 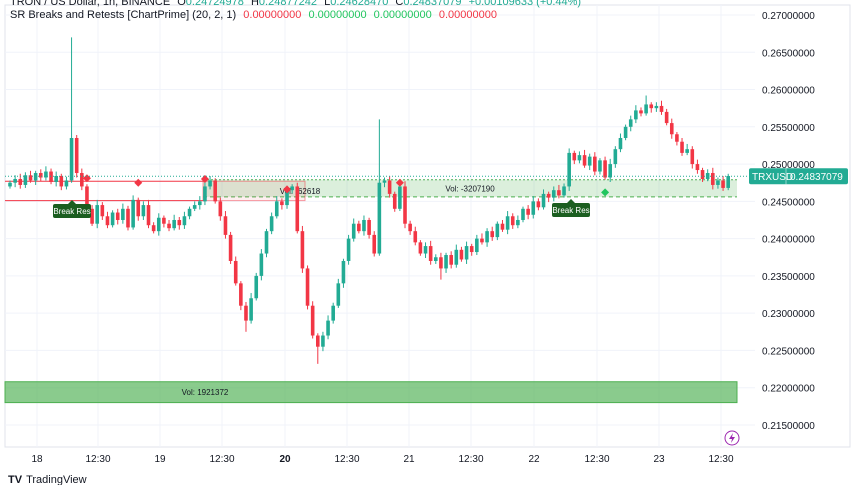 What do you see at coordinates (571, 201) in the screenshot?
I see `break-res-pointer` at bounding box center [571, 201].